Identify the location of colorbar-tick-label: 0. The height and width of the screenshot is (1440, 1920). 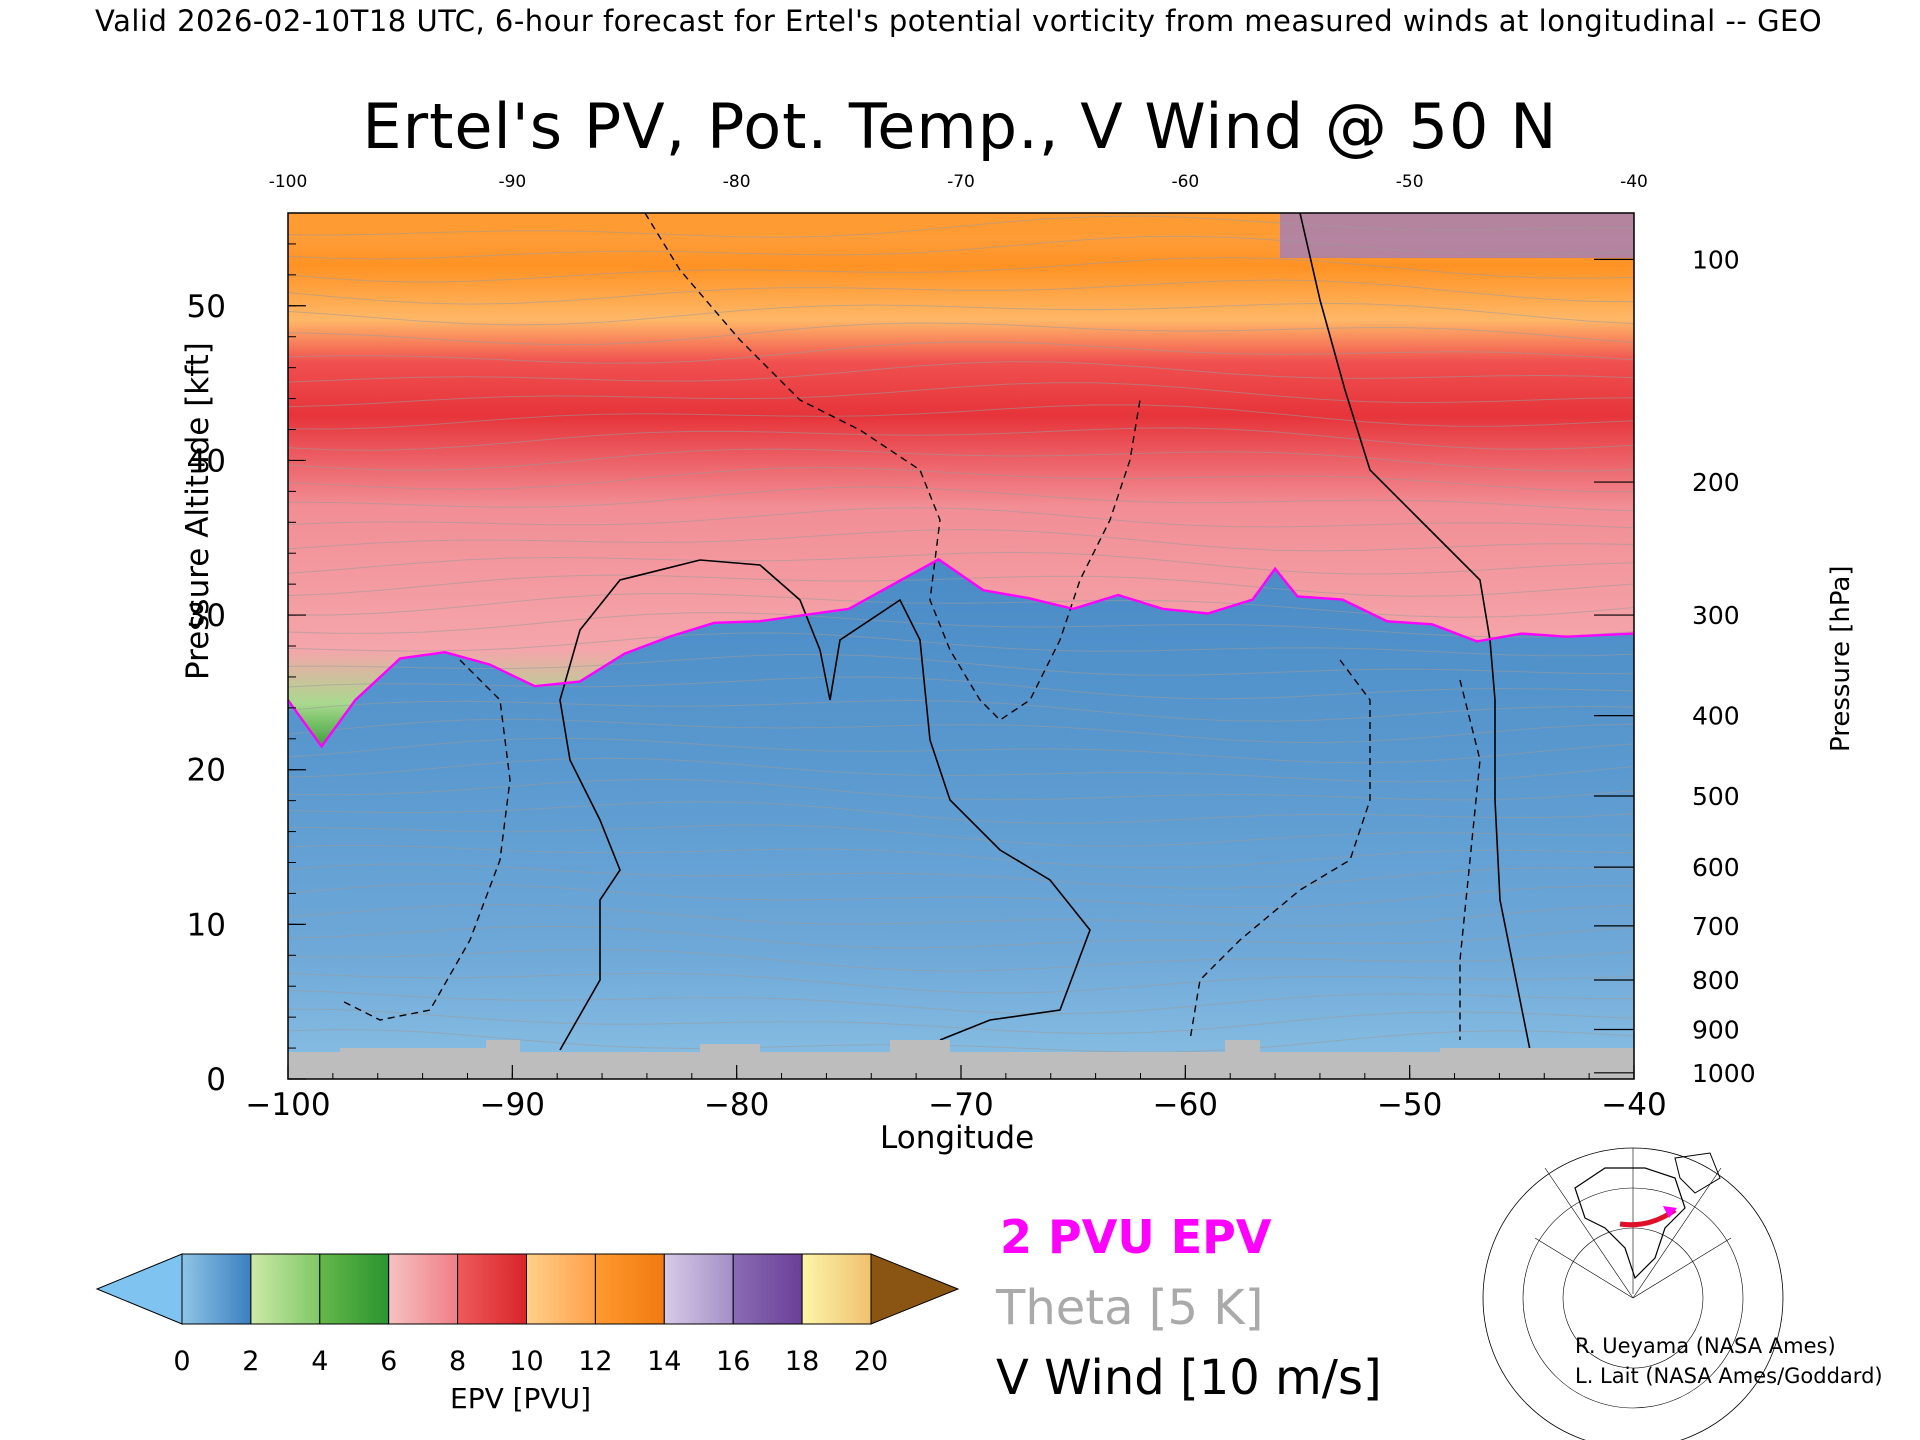
(181, 1361).